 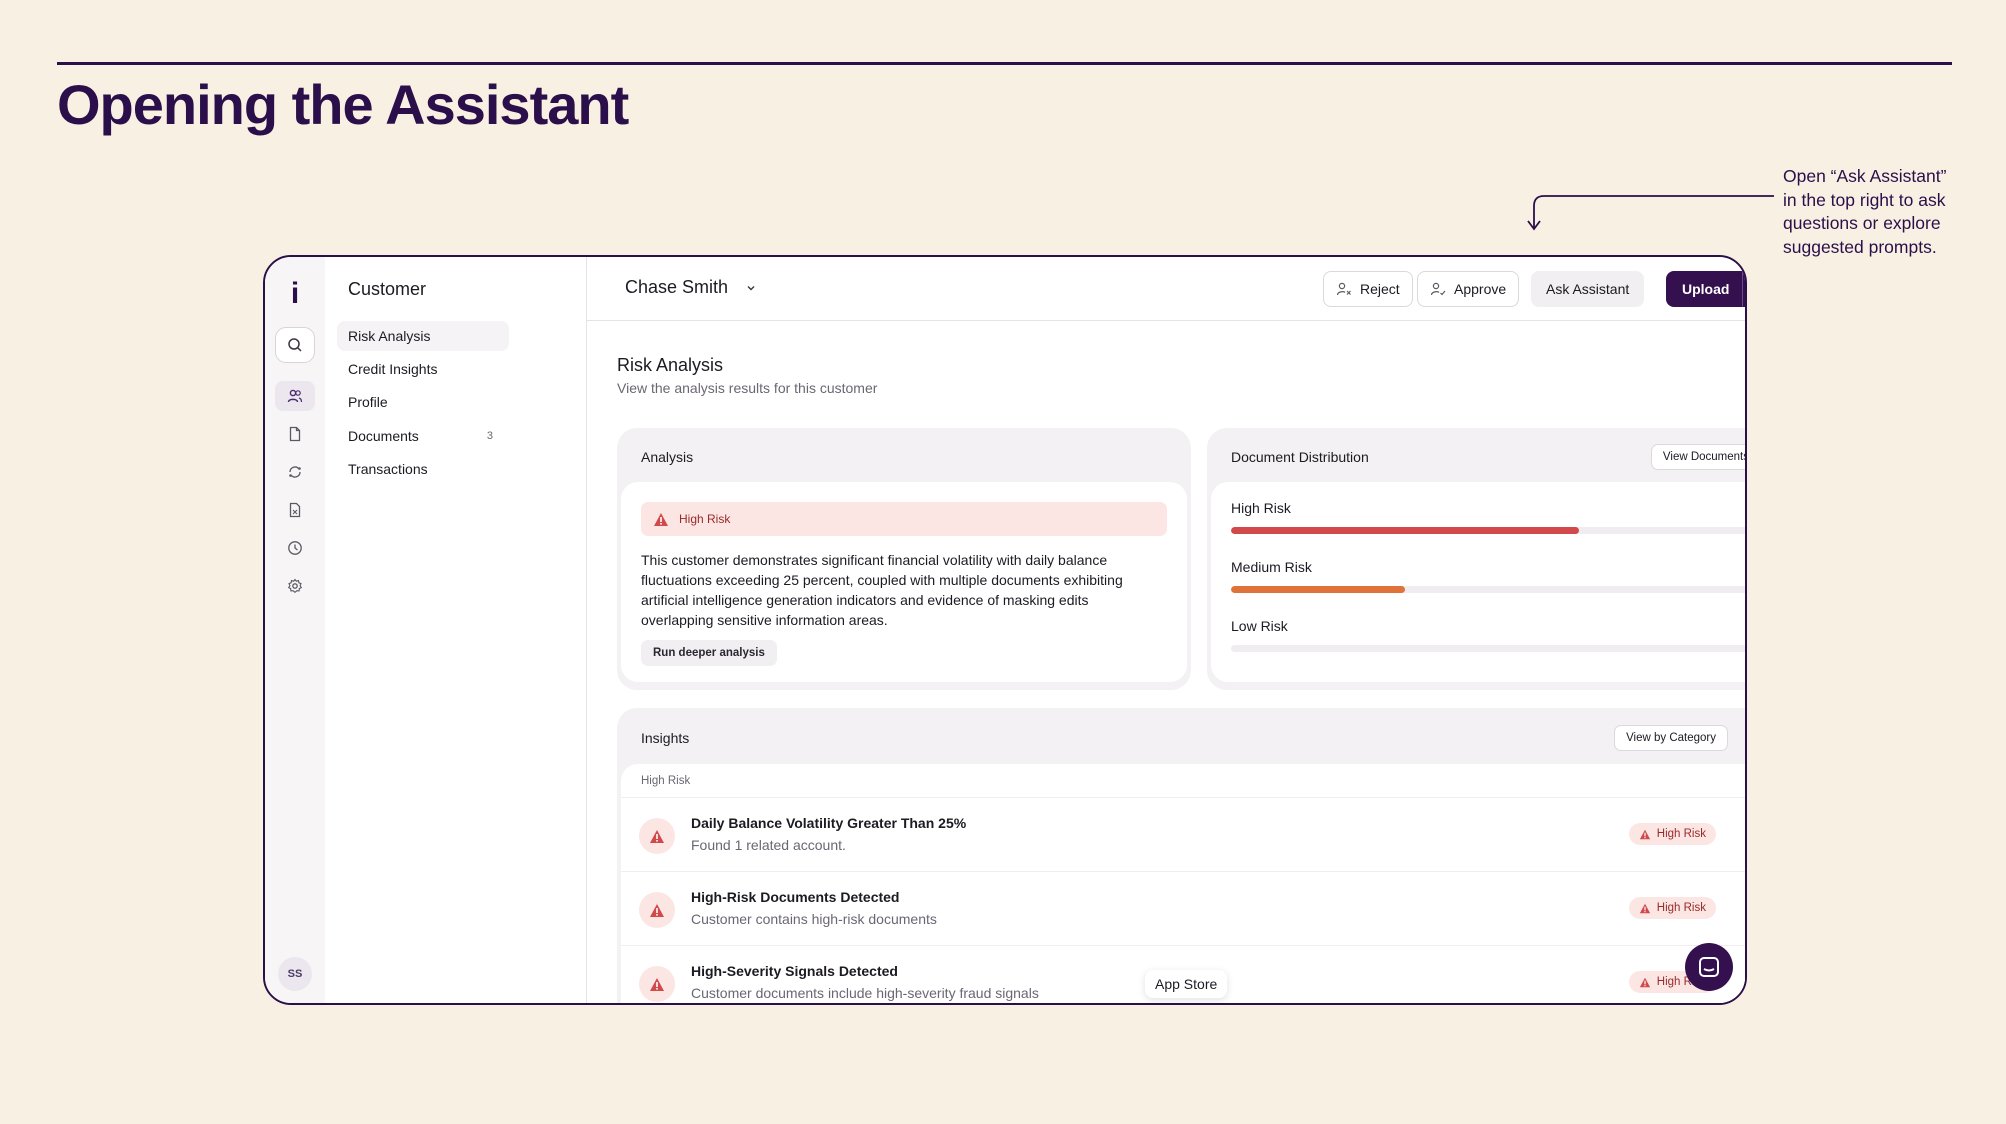 I want to click on subnav-item-credit-insights: Credit Insights, so click(x=423, y=369).